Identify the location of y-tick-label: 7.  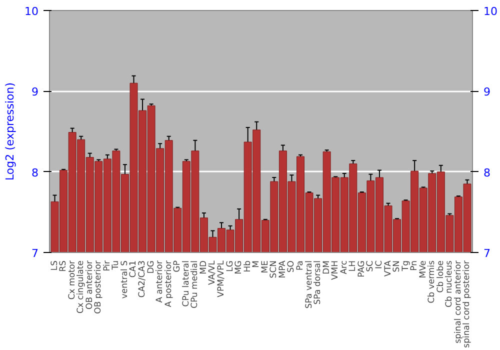
(35, 253).